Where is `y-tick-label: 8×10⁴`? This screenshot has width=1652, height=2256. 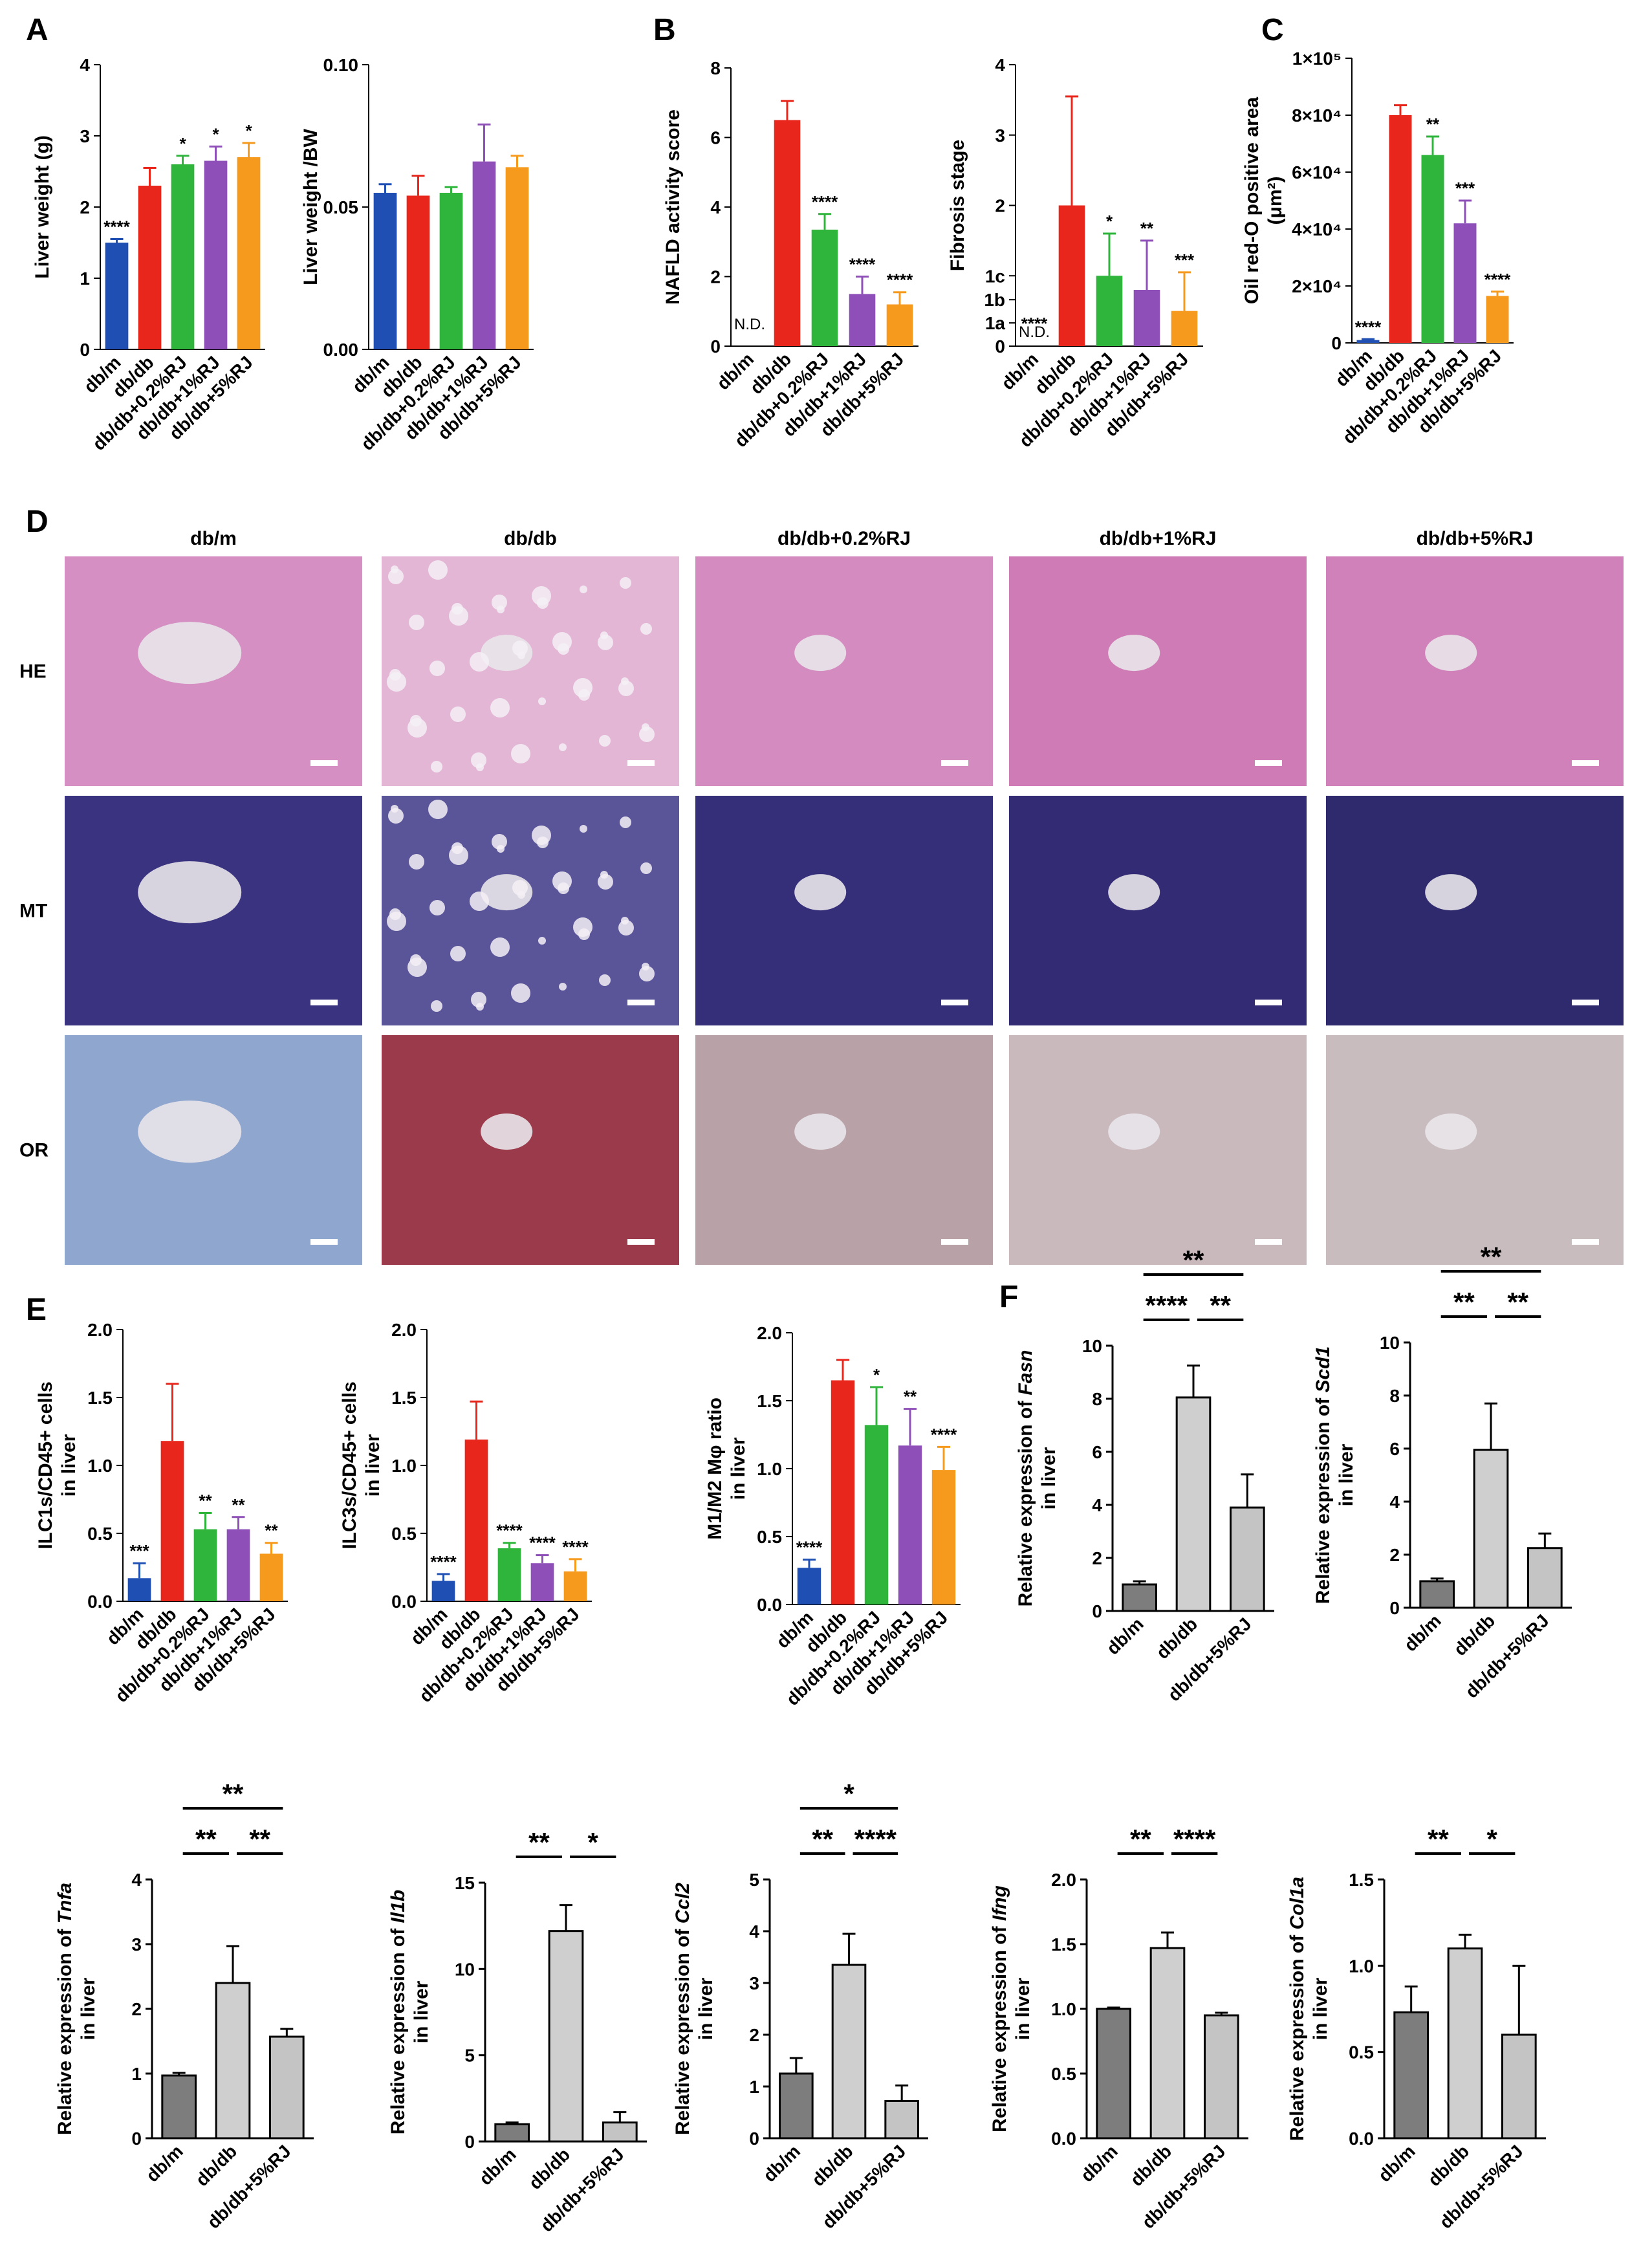
y-tick-label: 8×10⁴ is located at coordinates (1317, 115).